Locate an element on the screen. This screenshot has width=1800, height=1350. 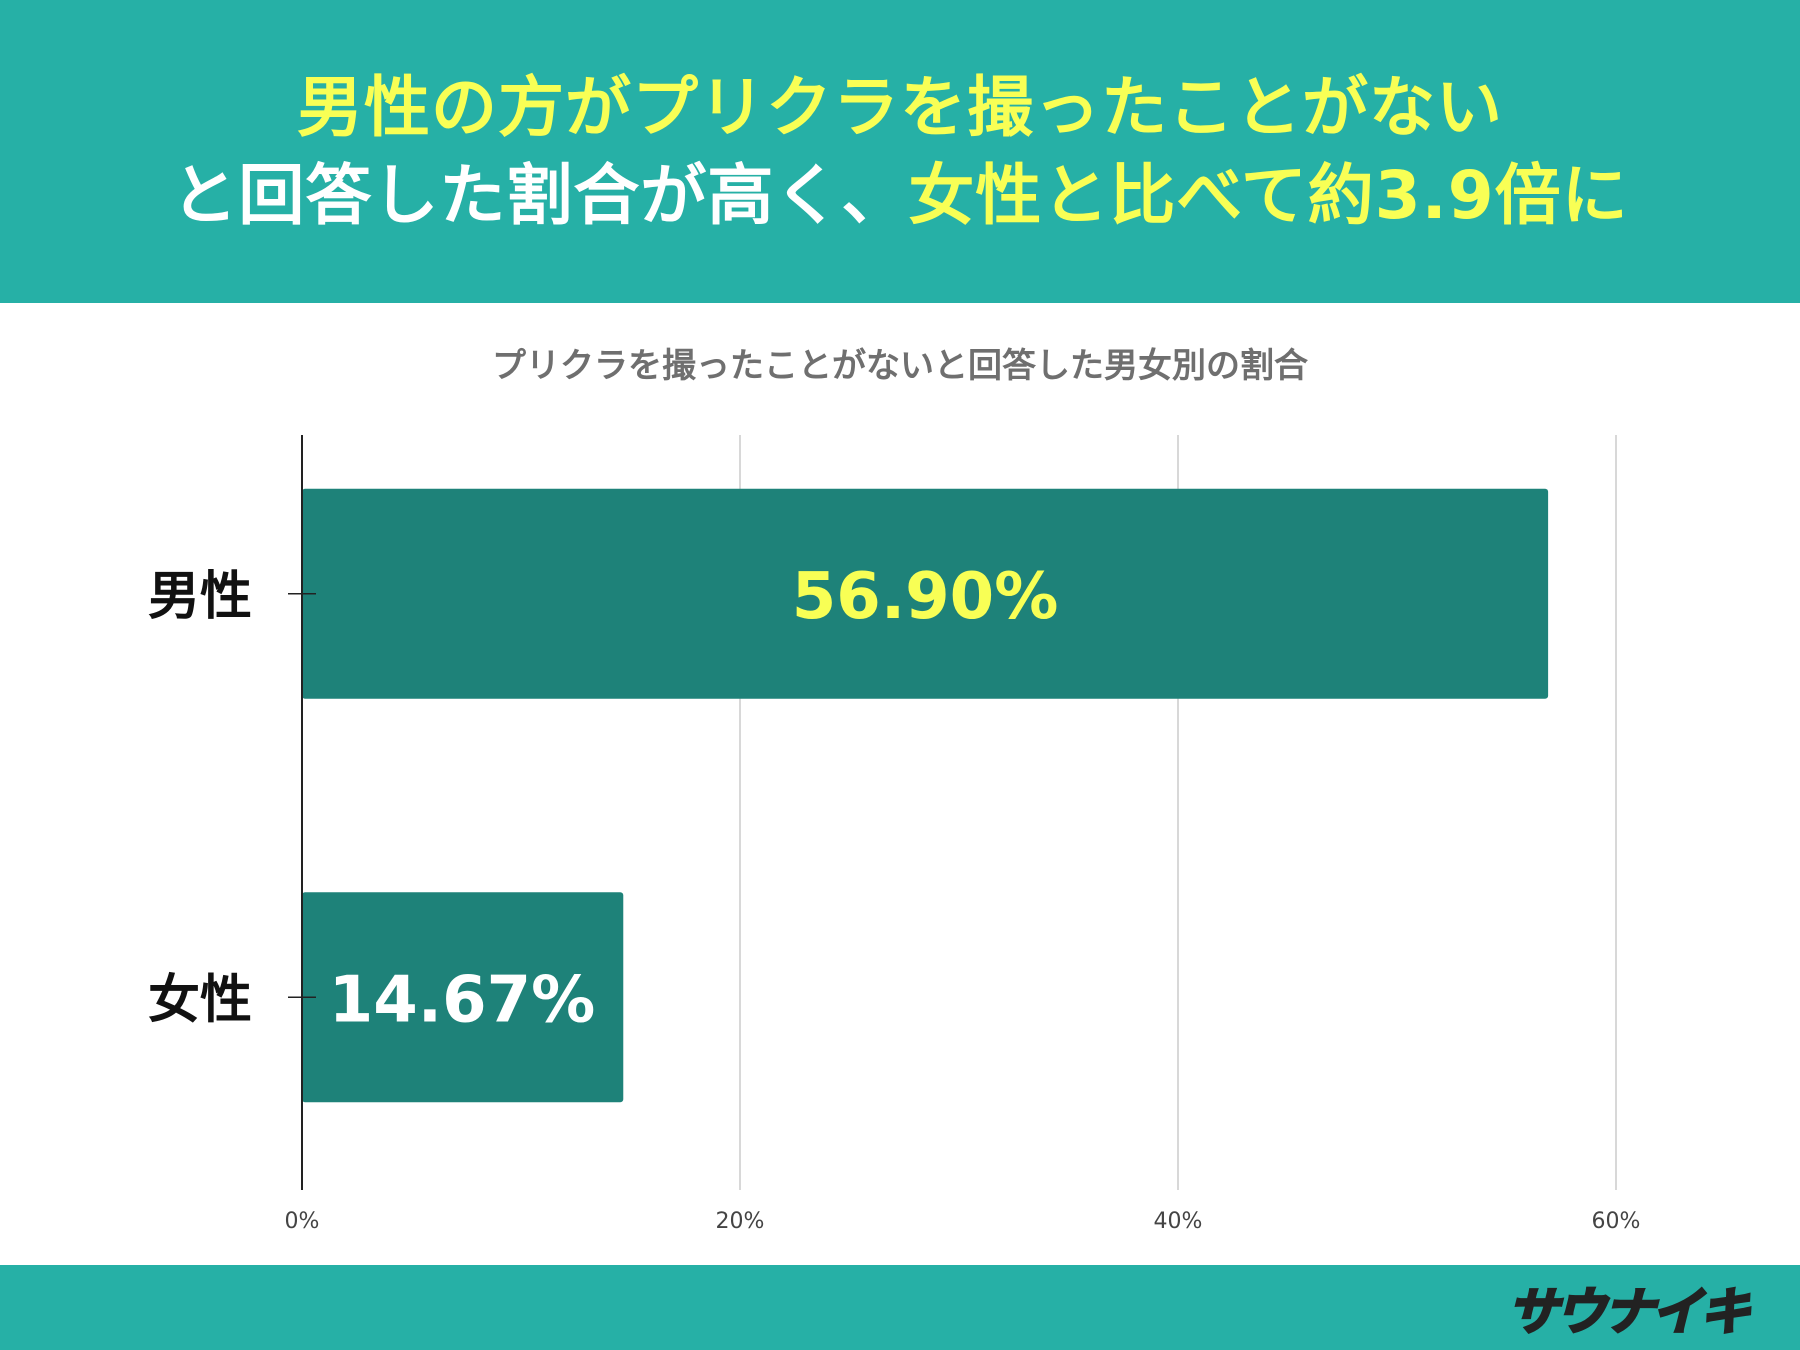
x-tick-label: 20% is located at coordinates (740, 1221).